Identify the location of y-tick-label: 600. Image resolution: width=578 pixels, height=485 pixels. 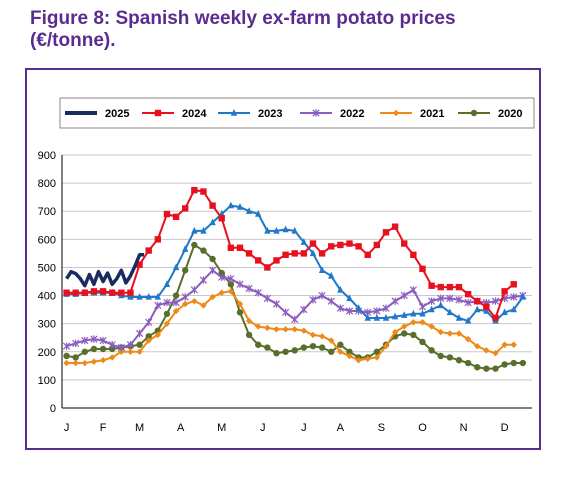
(47, 240).